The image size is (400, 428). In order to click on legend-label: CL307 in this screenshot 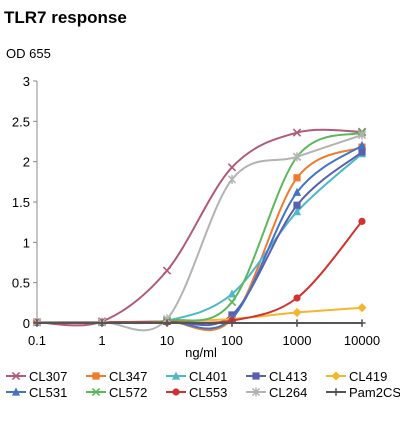, I will do `click(48, 376)`.